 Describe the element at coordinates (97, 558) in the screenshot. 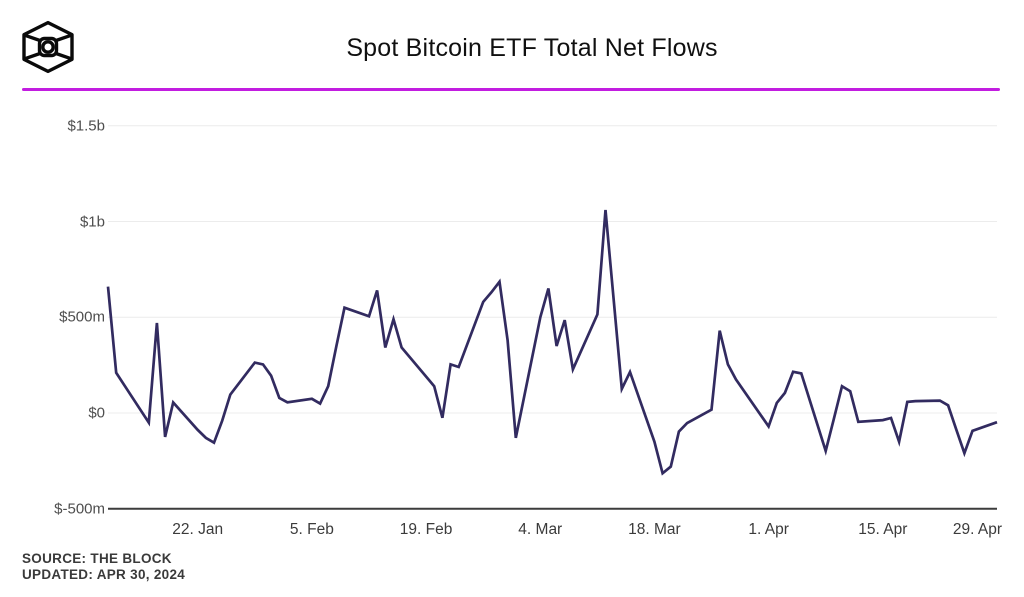

I see `source-label: SOURCE: THE BLOCK` at that location.